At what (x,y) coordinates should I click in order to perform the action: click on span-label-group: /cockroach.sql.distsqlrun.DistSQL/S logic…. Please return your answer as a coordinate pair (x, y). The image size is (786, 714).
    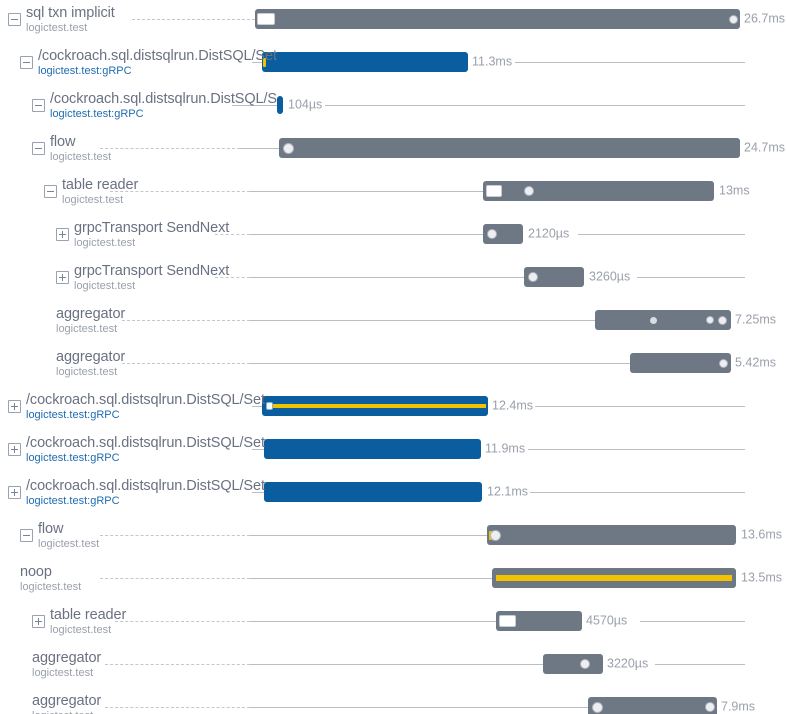
    Looking at the image, I should click on (154, 105).